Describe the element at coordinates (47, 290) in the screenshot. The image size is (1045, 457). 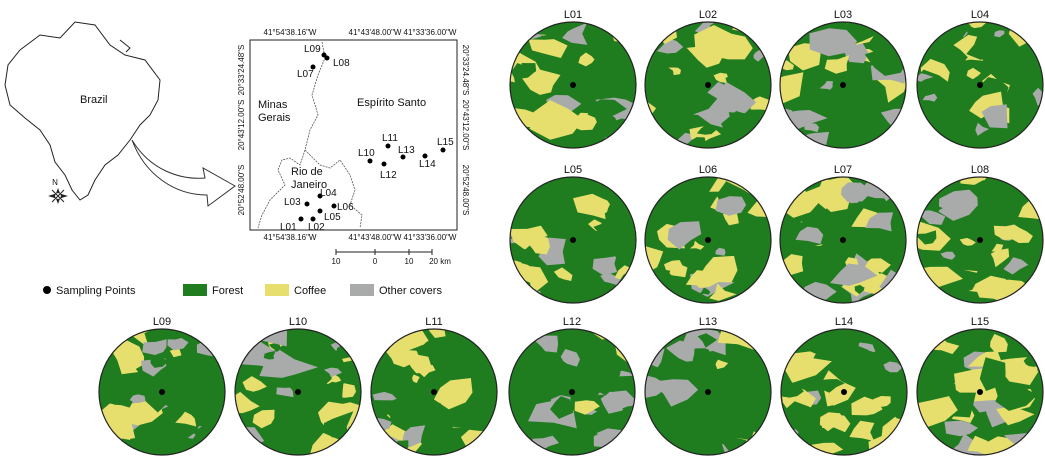
I see `legend-dot` at that location.